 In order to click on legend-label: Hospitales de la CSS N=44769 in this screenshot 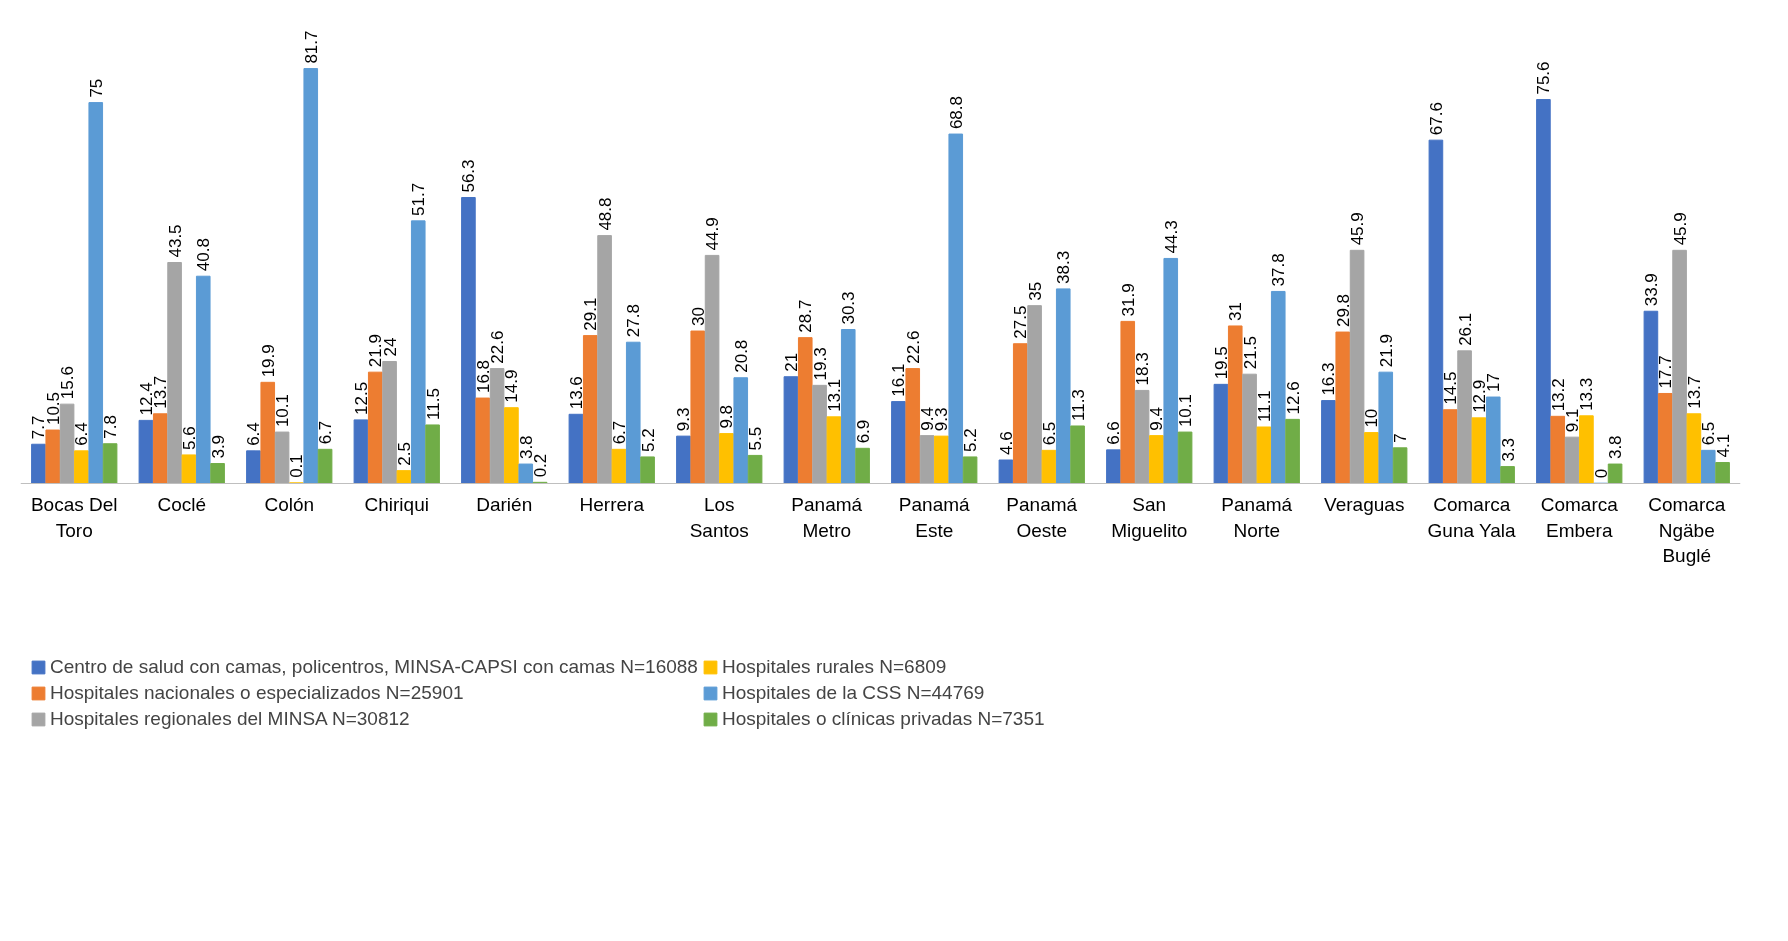, I will do `click(853, 693)`.